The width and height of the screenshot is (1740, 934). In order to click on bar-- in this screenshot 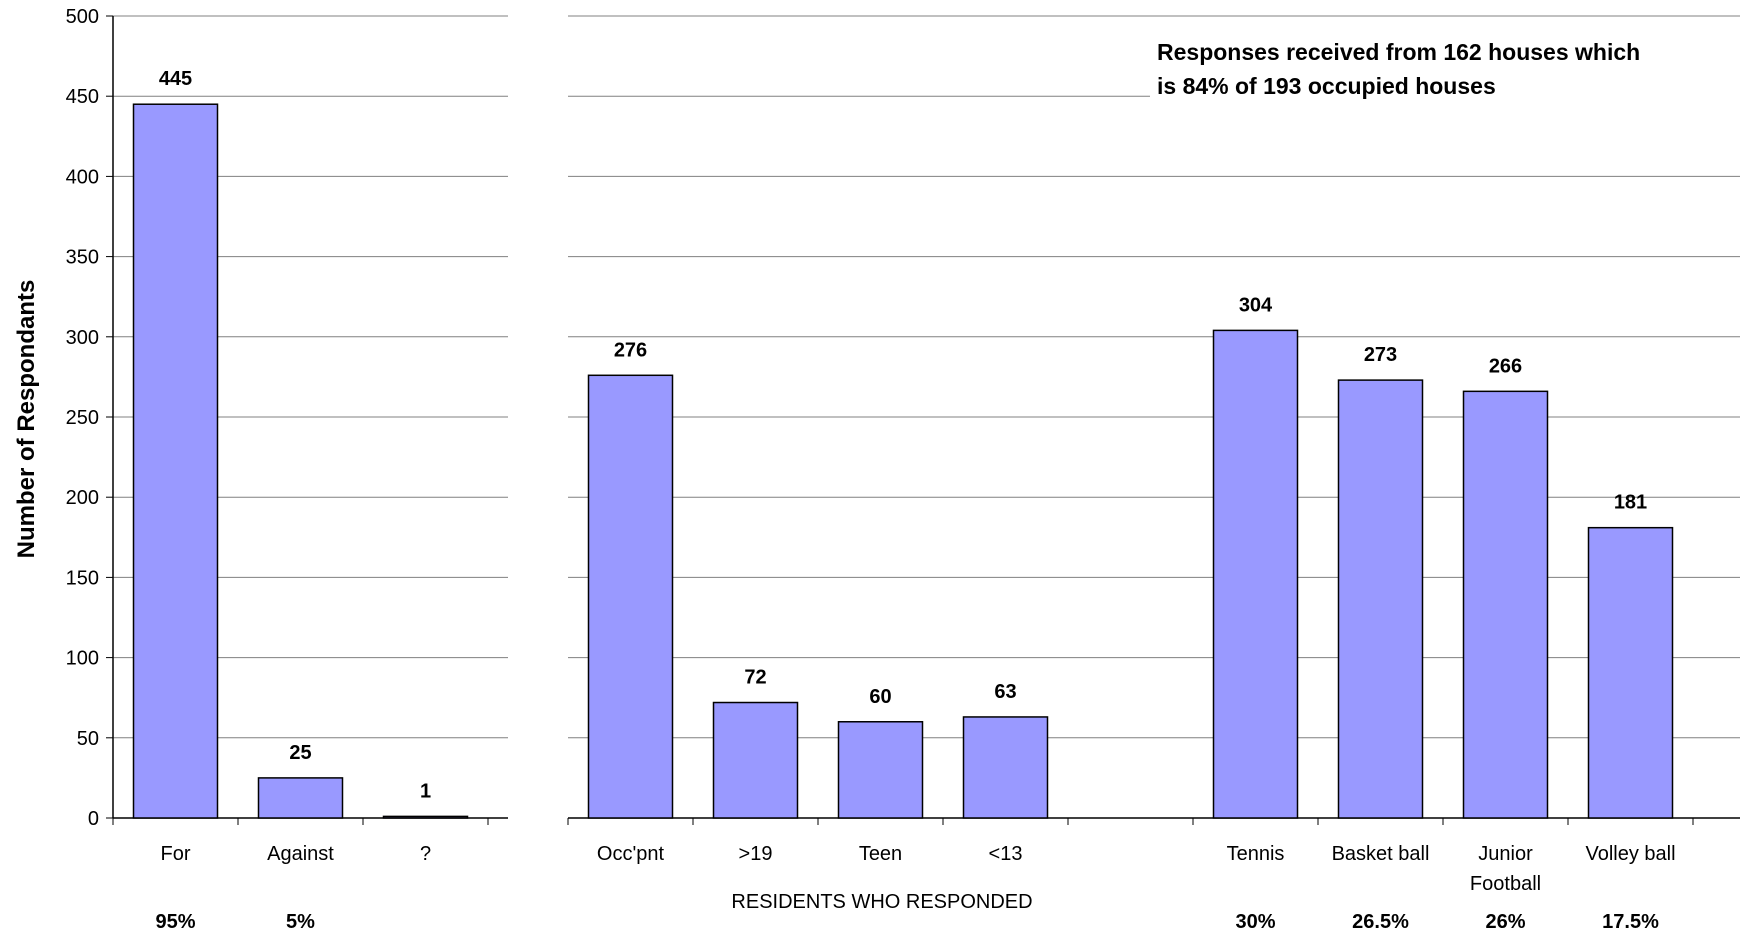, I will do `click(425, 817)`.